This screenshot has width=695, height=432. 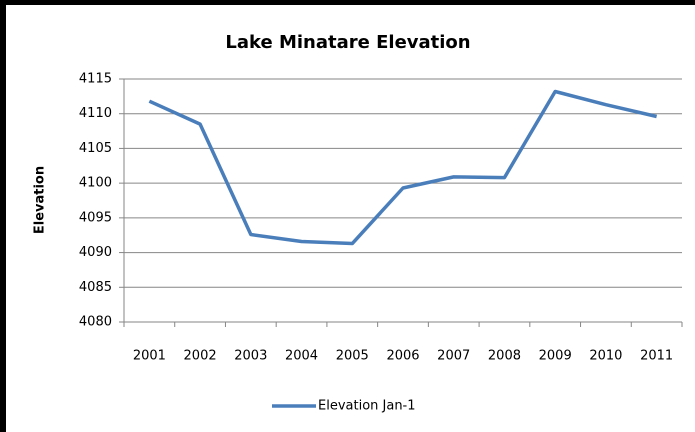 What do you see at coordinates (504, 356) in the screenshot?
I see `x-tick-label: 2008` at bounding box center [504, 356].